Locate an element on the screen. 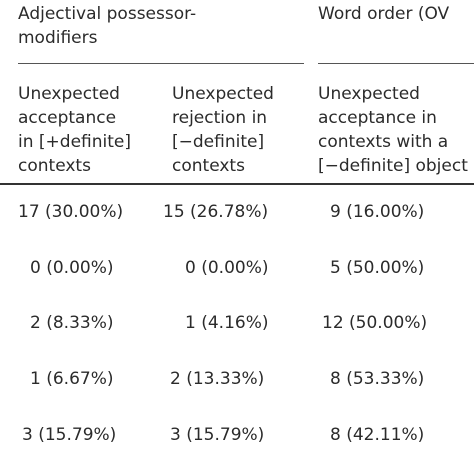 This screenshot has width=474, height=474. table-cell: 8 (42.11%) is located at coordinates (377, 435).